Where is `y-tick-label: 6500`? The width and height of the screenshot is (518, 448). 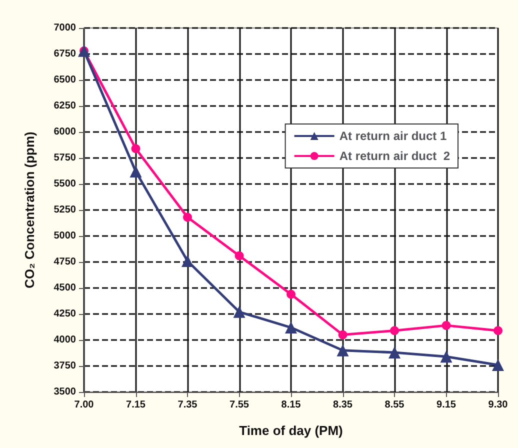
y-tick-label: 6500 is located at coordinates (65, 80).